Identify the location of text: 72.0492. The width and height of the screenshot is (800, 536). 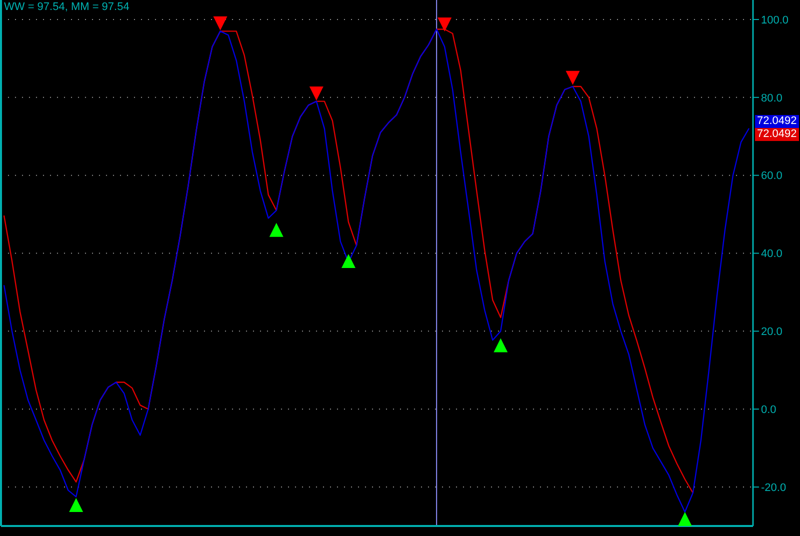
(777, 135).